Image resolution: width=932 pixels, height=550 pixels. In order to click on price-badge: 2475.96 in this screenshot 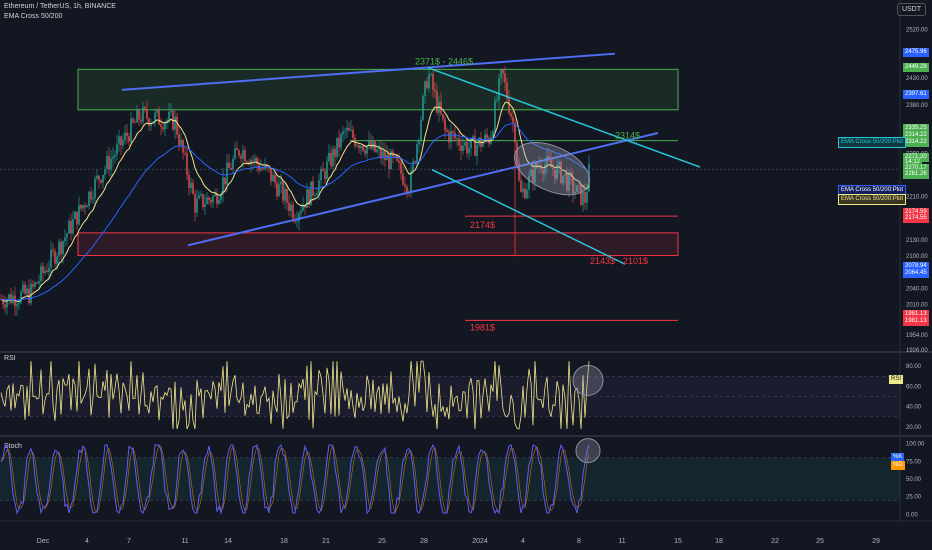, I will do `click(916, 53)`.